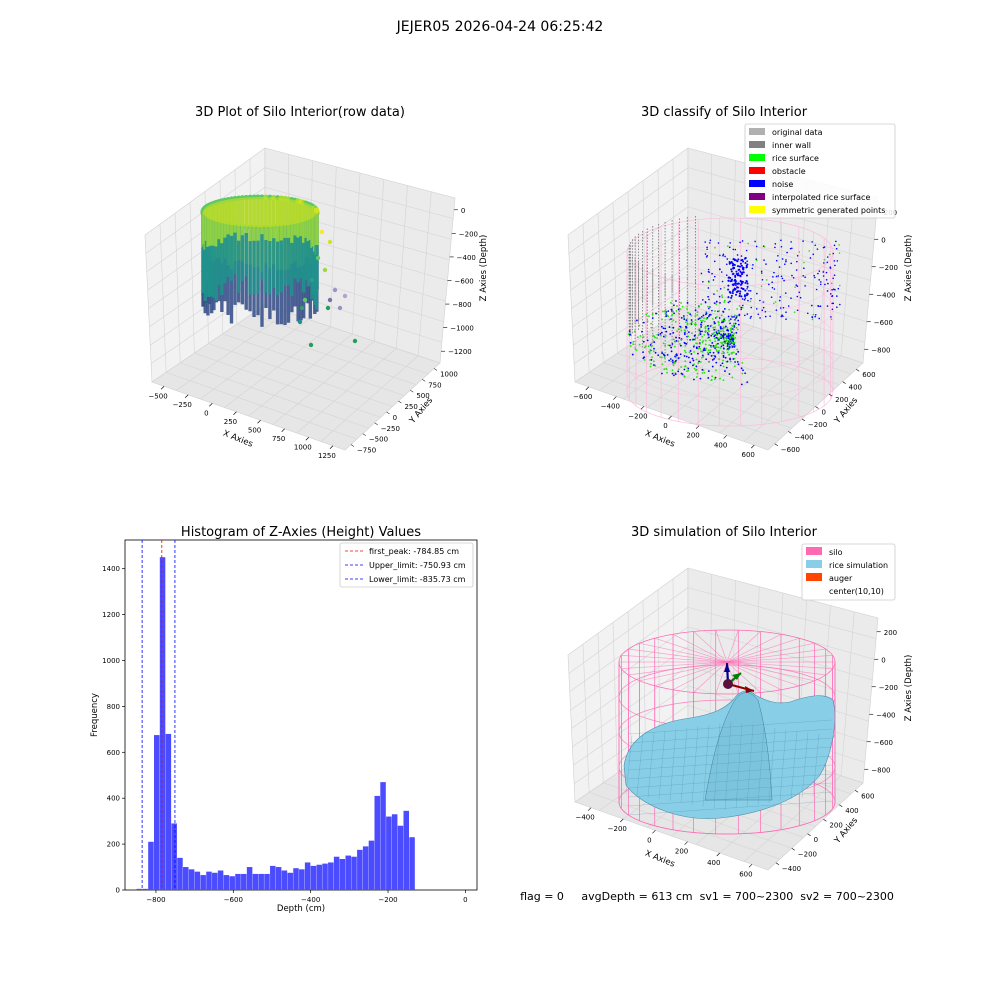 This screenshot has height=1000, width=1000. I want to click on classify-legend-swatch, so click(757, 209).